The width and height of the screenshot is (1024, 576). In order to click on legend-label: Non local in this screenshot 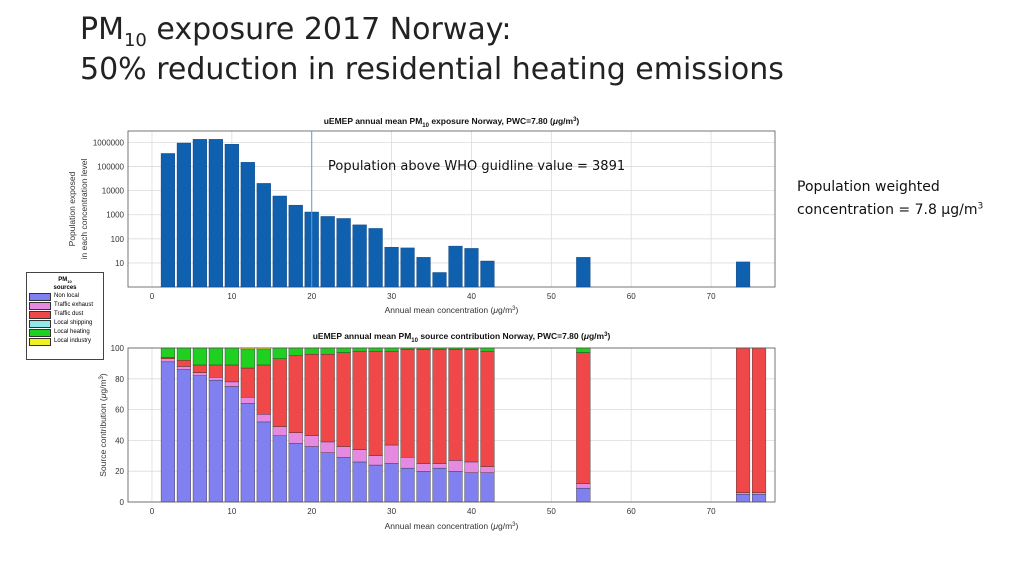, I will do `click(67, 296)`.